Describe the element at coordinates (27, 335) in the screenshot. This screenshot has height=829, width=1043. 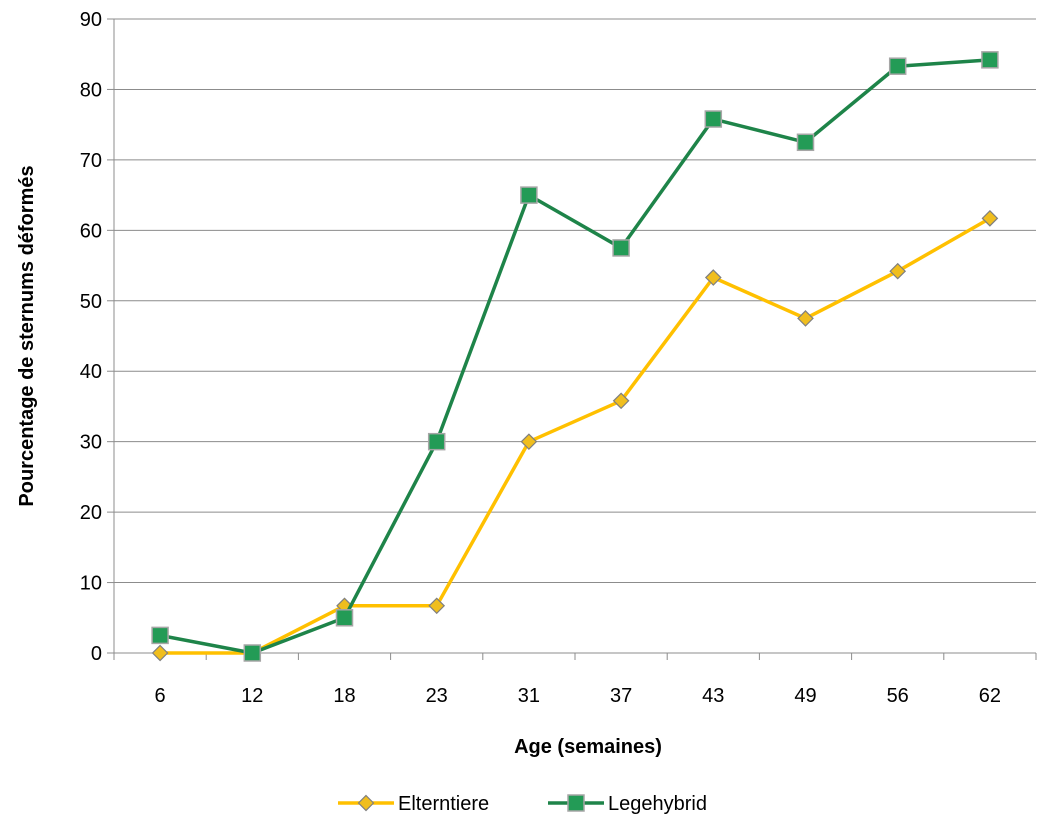
I see `y-axis-title: Pourcentage de sternums déformés` at that location.